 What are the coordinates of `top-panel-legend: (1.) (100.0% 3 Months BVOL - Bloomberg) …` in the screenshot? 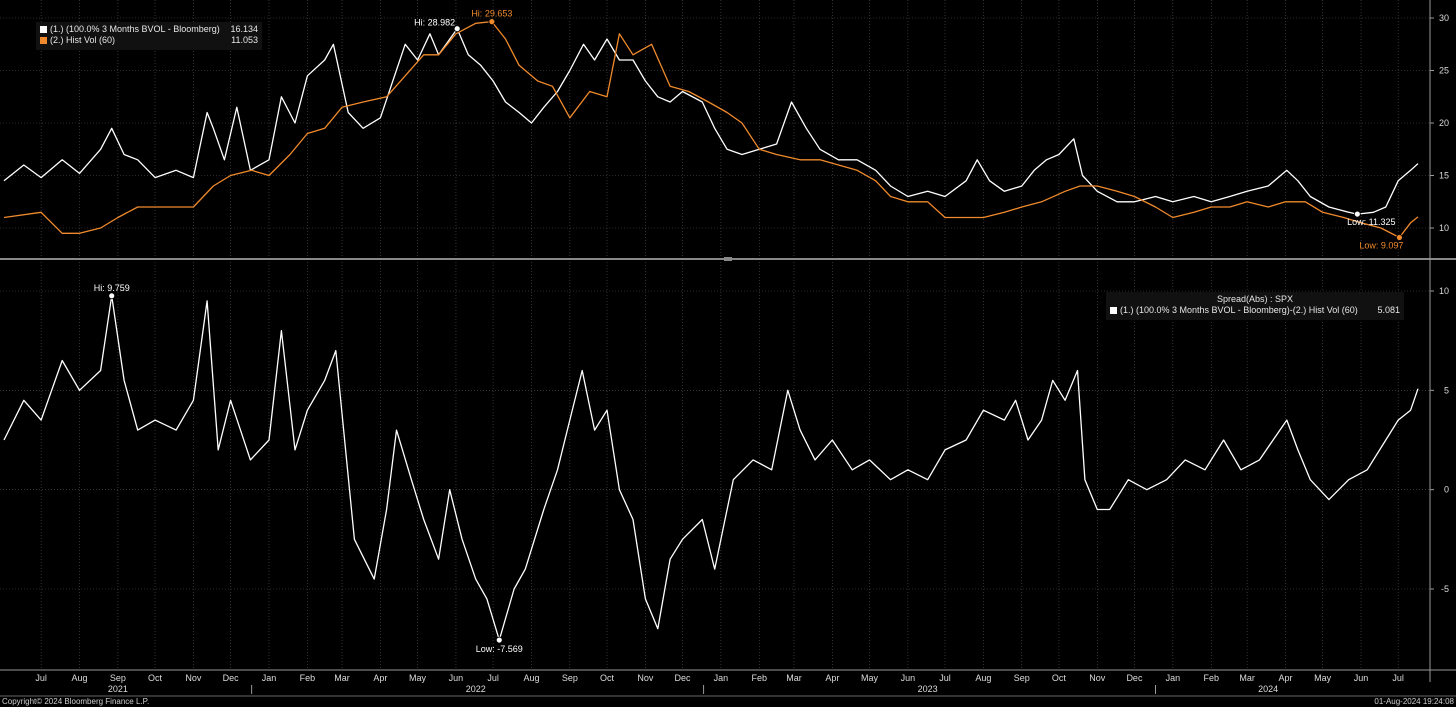 It's located at (149, 36).